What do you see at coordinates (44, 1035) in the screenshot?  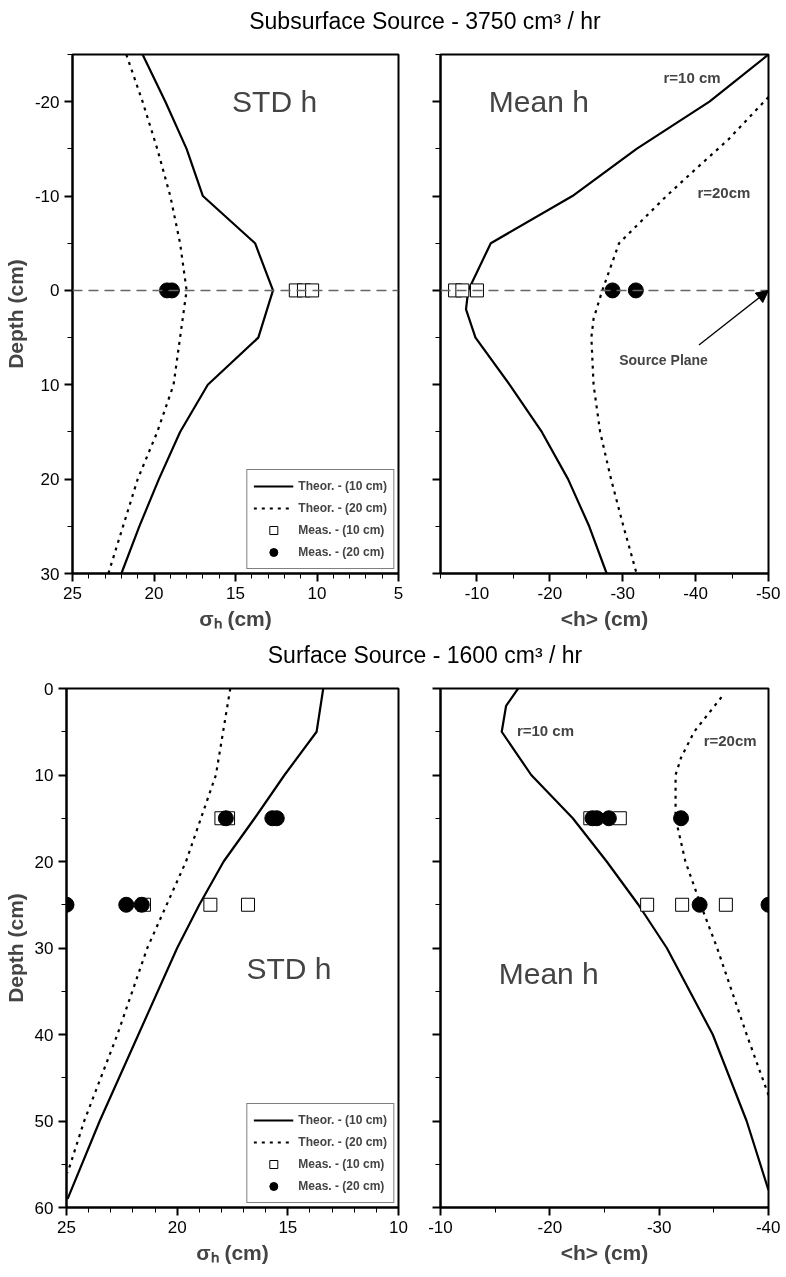 I see `y-tick-label: 40` at bounding box center [44, 1035].